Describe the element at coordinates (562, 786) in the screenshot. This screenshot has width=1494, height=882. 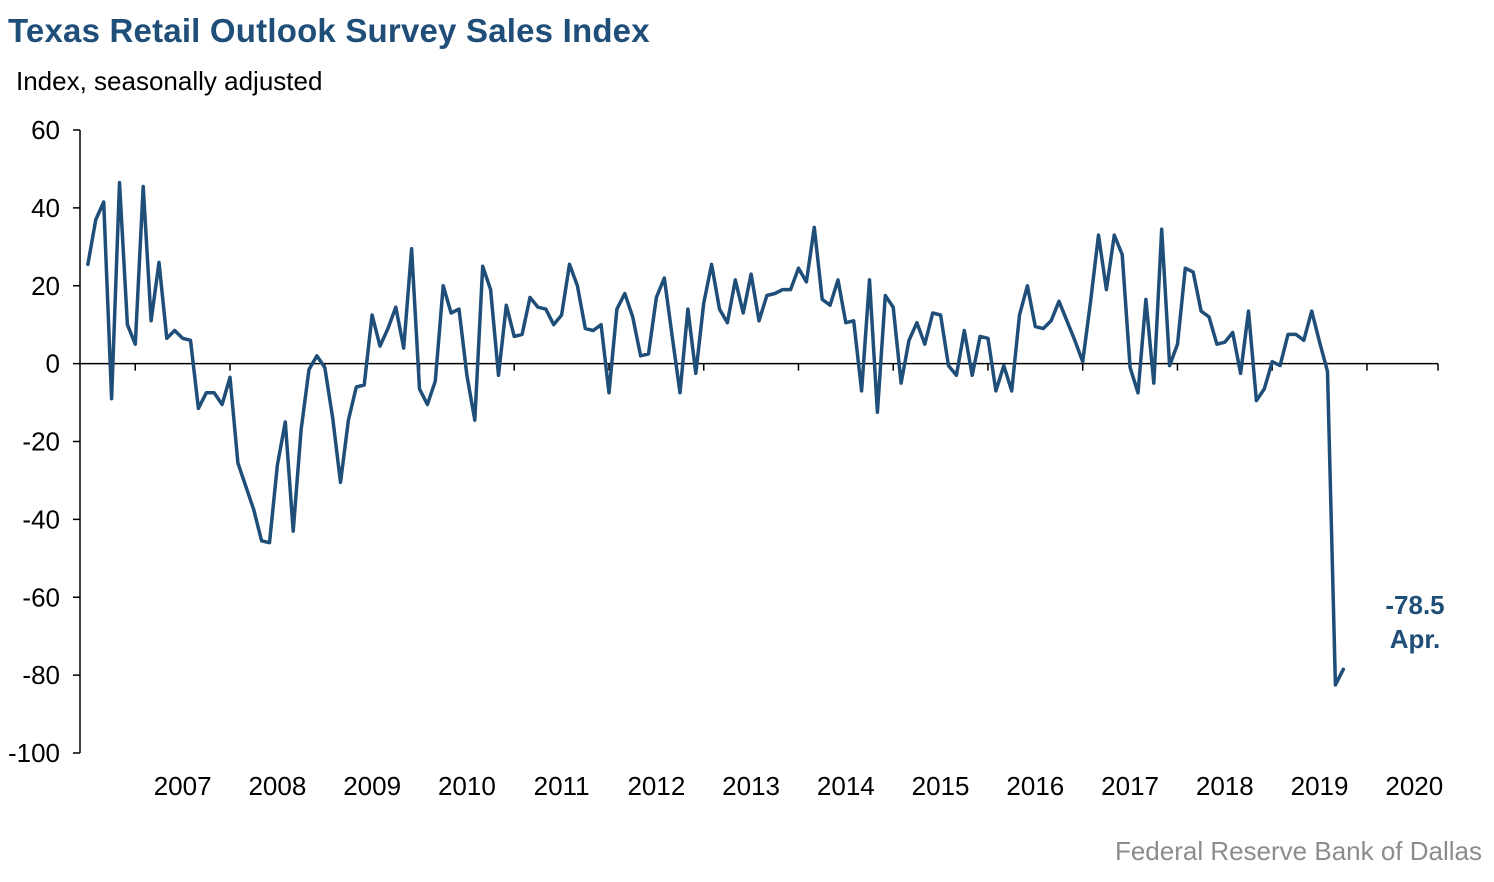
I see `x-tick-label: 2011` at that location.